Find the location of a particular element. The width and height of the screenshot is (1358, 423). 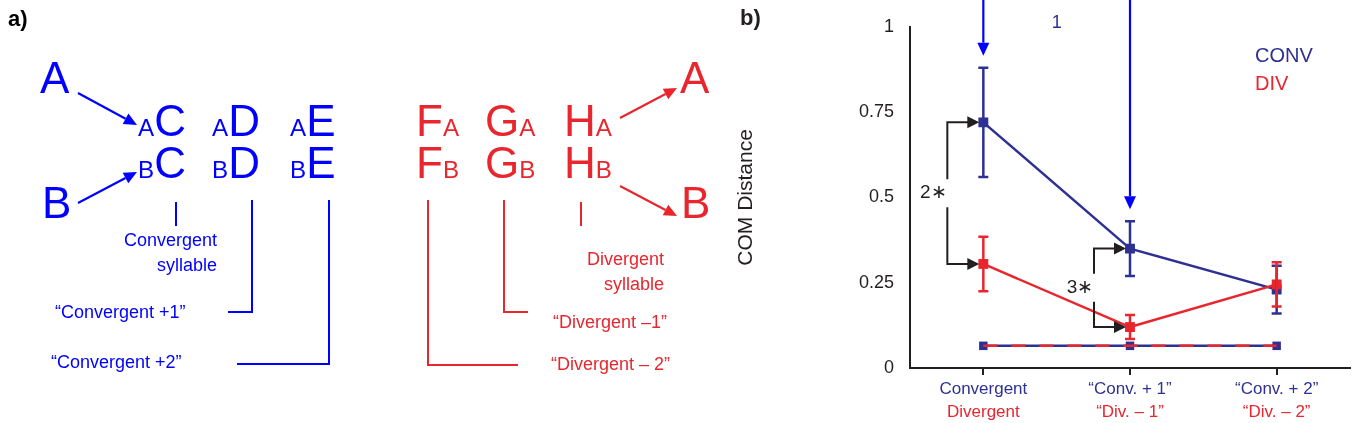

text: “Divergent – 2” is located at coordinates (611, 364).